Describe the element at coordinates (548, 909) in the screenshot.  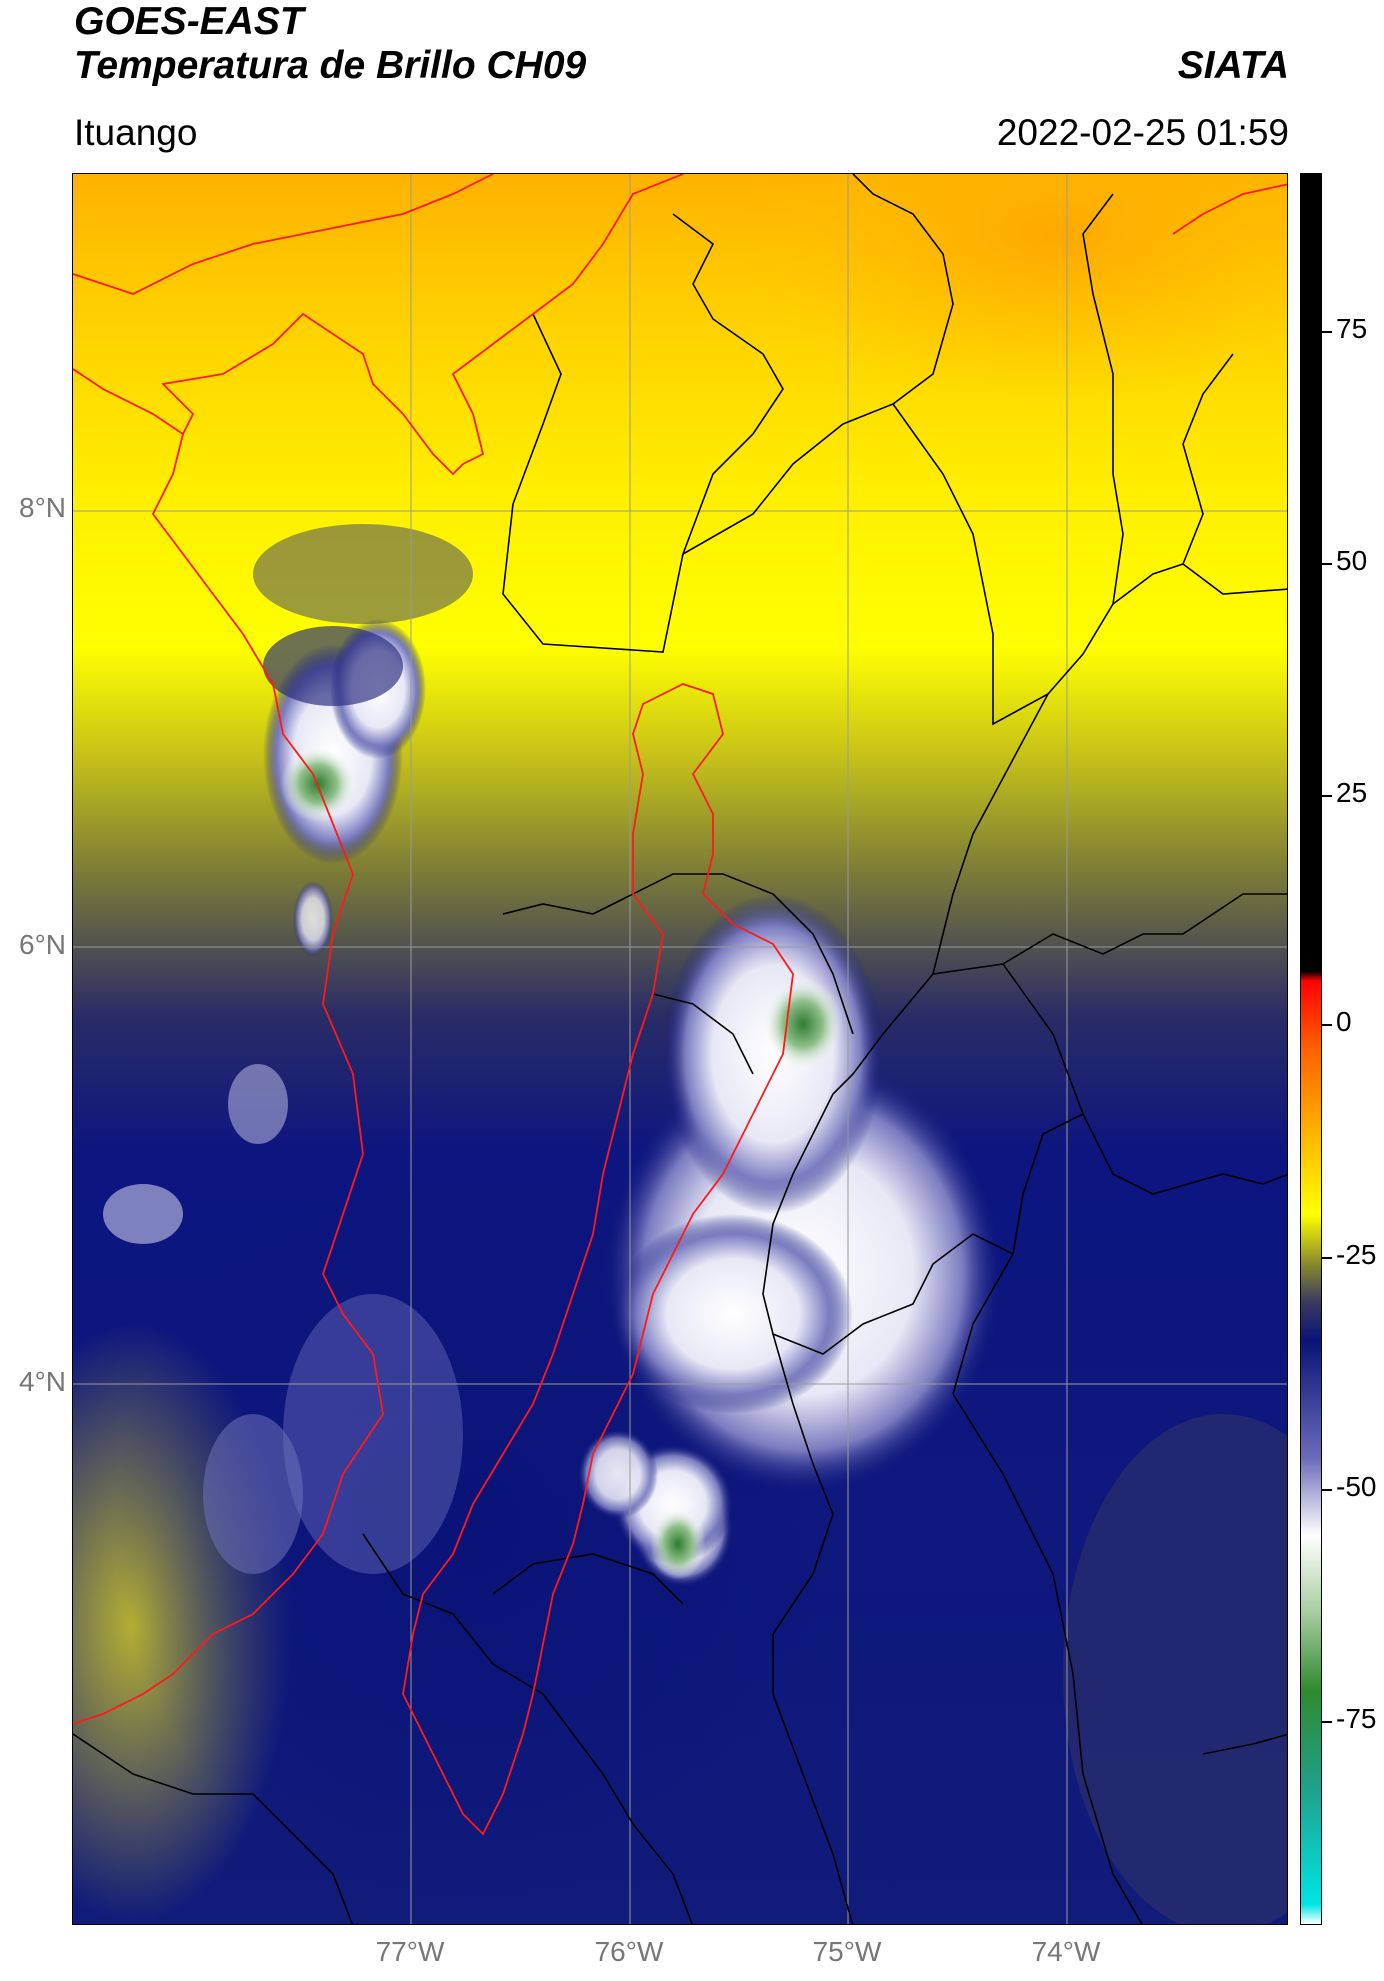
I see `border-choco-antioquia` at that location.